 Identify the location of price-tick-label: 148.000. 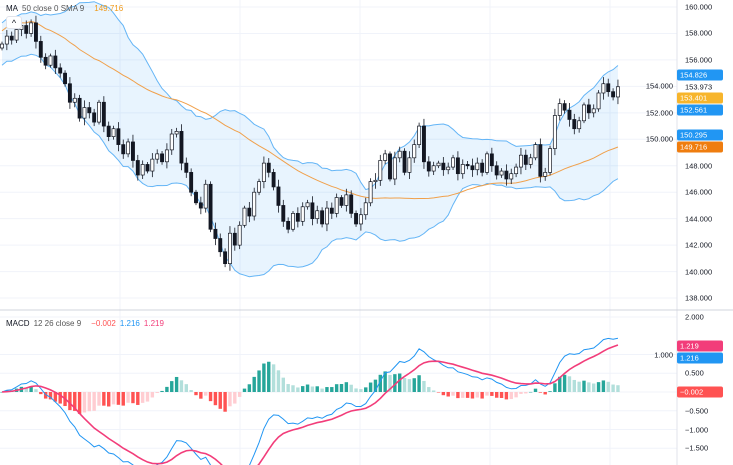
(699, 166).